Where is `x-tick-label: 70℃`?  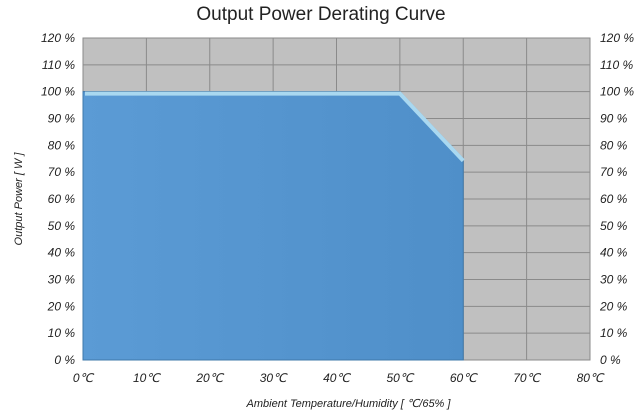 x-tick-label: 70℃ is located at coordinates (527, 378).